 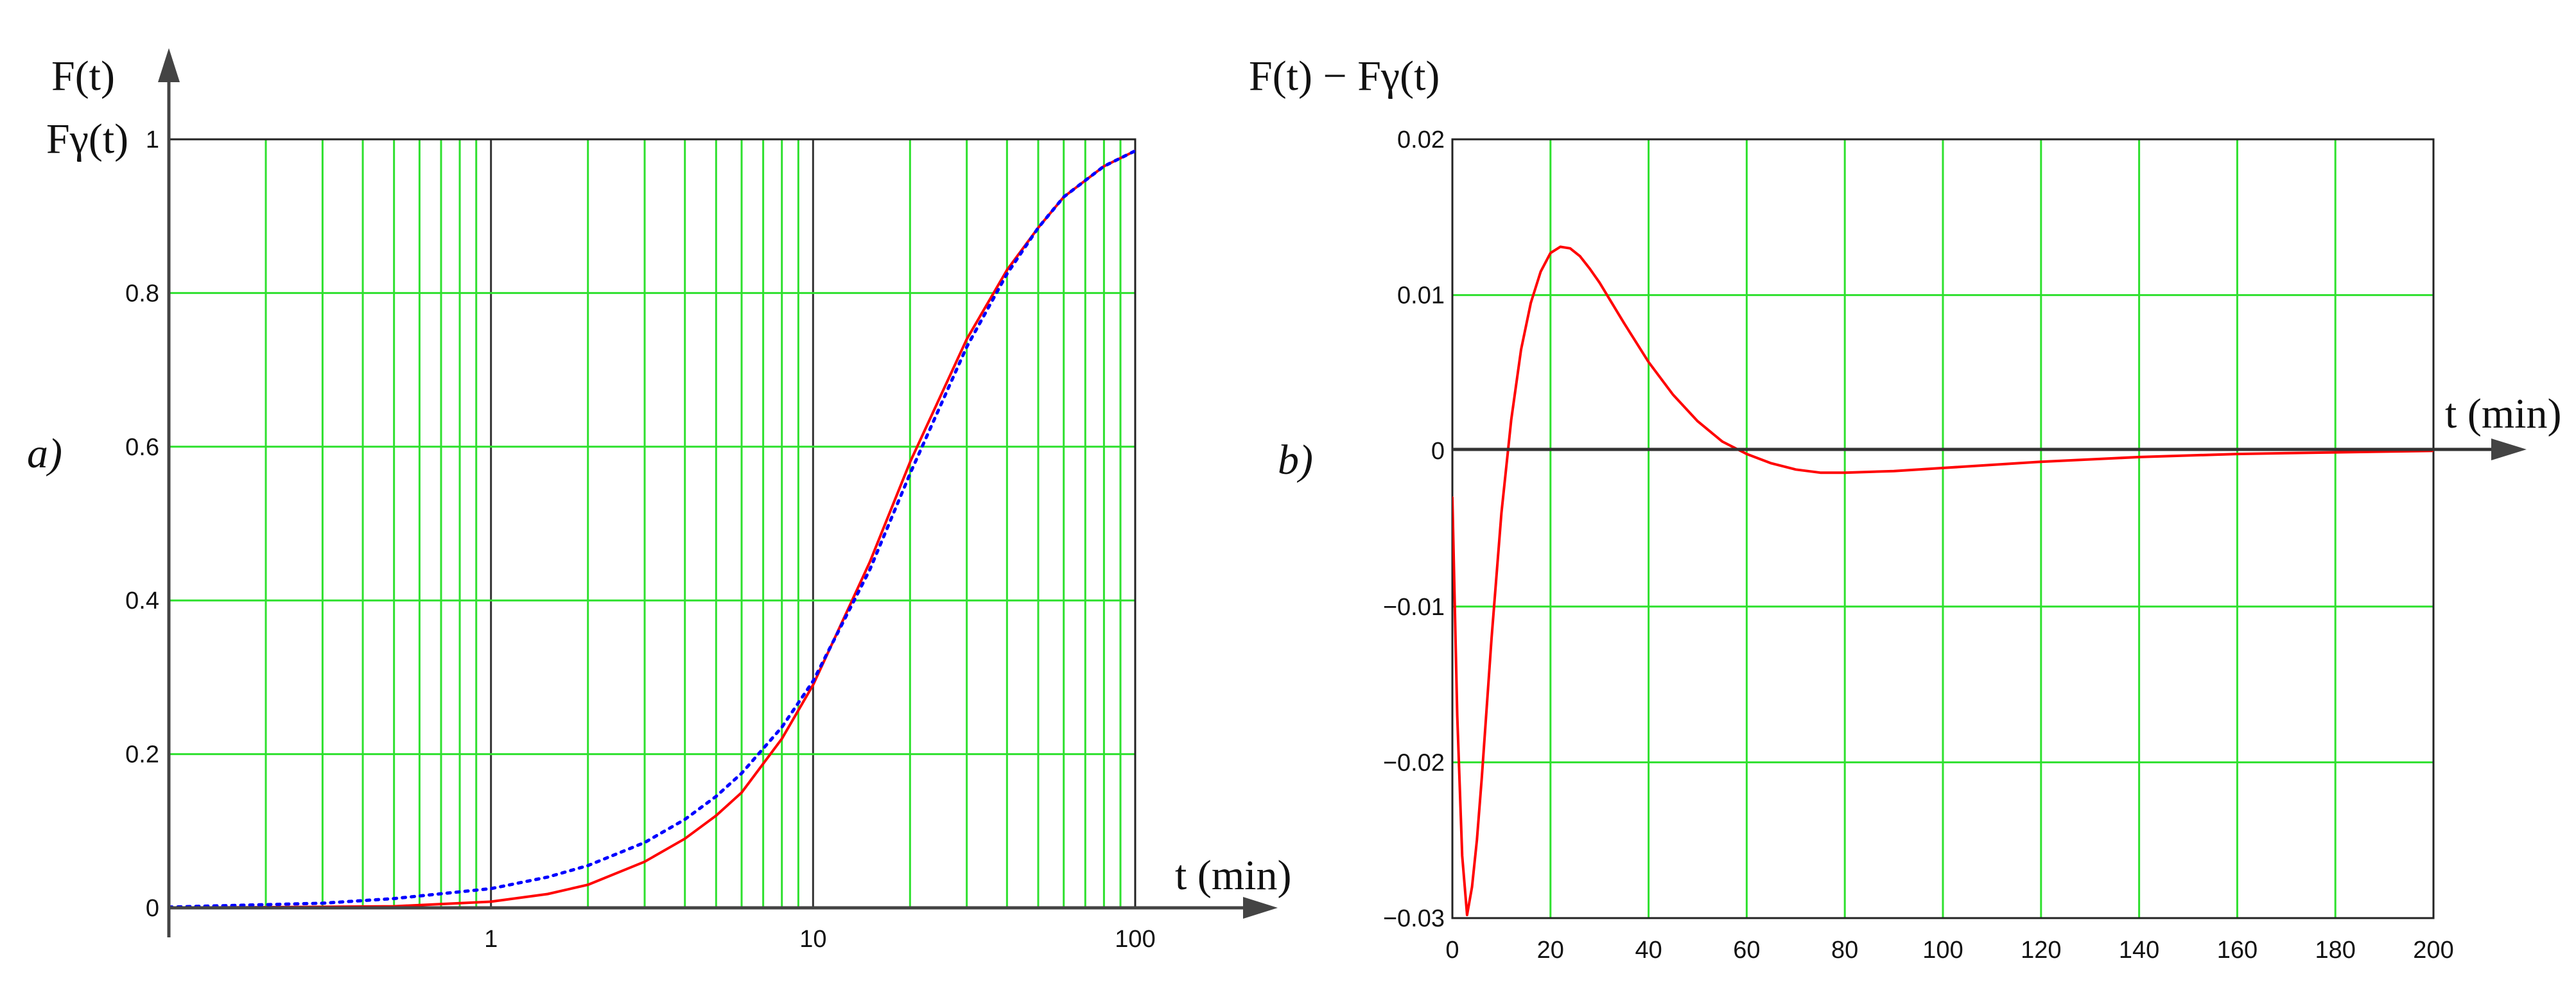 I want to click on chart-b-y-tick-label: 0.02, so click(x=1421, y=139).